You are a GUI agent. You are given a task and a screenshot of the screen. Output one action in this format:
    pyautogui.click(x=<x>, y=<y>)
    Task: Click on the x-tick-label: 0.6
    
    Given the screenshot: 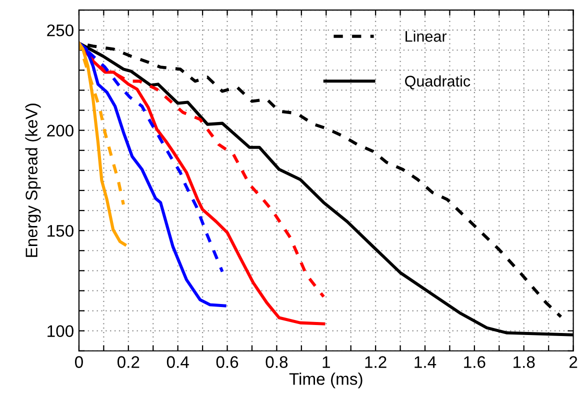 What is the action you would take?
    pyautogui.click(x=227, y=362)
    